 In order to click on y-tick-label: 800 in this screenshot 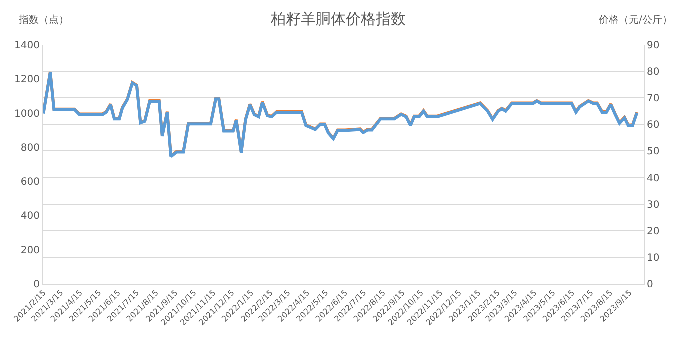, I will do `click(30, 148)`.